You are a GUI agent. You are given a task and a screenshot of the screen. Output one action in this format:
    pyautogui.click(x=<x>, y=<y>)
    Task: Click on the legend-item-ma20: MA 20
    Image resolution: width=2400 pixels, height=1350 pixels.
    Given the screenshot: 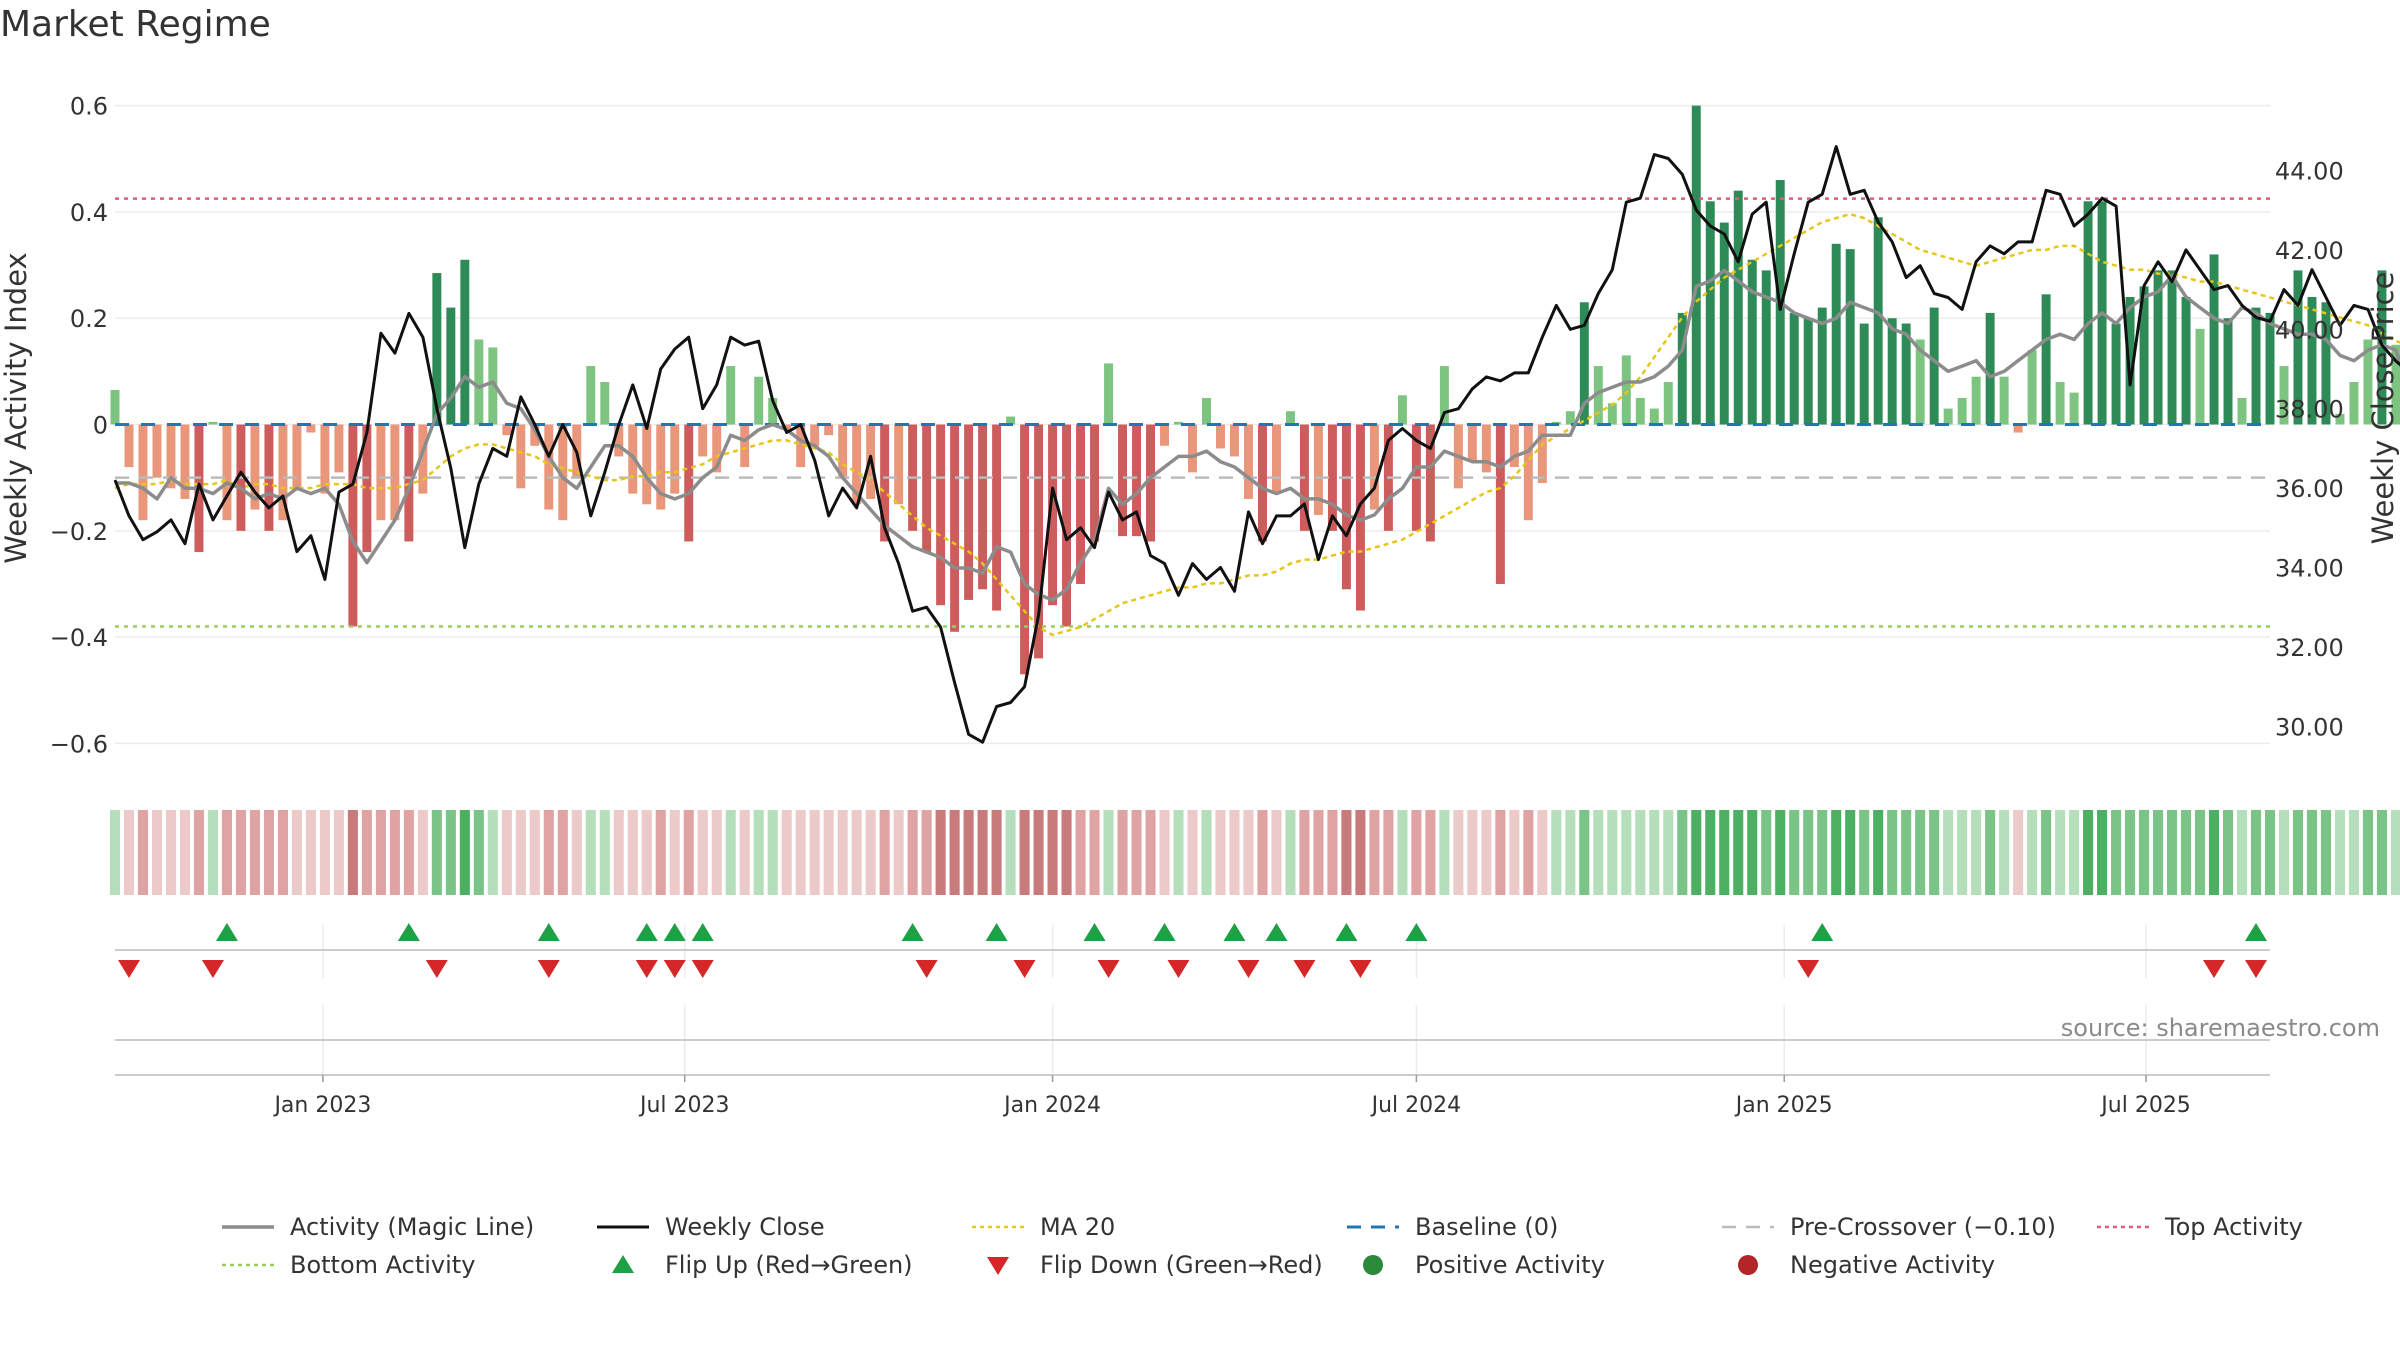 What is the action you would take?
    pyautogui.click(x=1157, y=1227)
    